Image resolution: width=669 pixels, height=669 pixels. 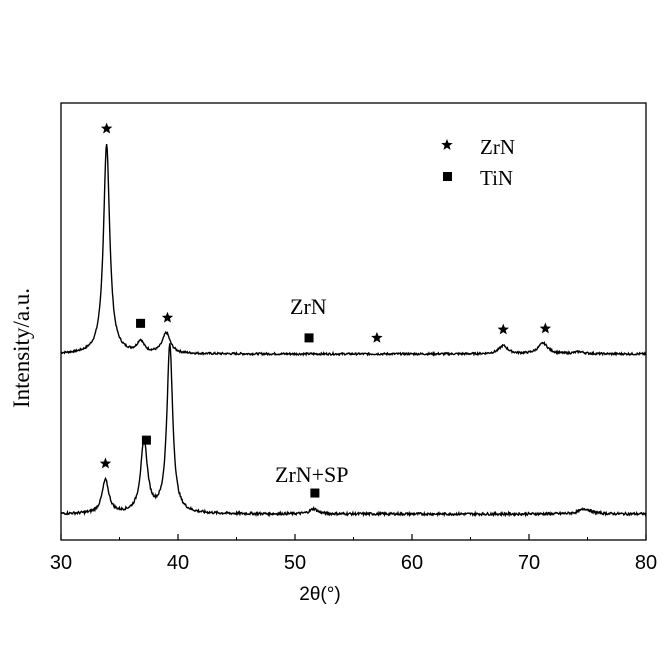 What do you see at coordinates (497, 147) in the screenshot?
I see `legend-label-zrn: ZrN` at bounding box center [497, 147].